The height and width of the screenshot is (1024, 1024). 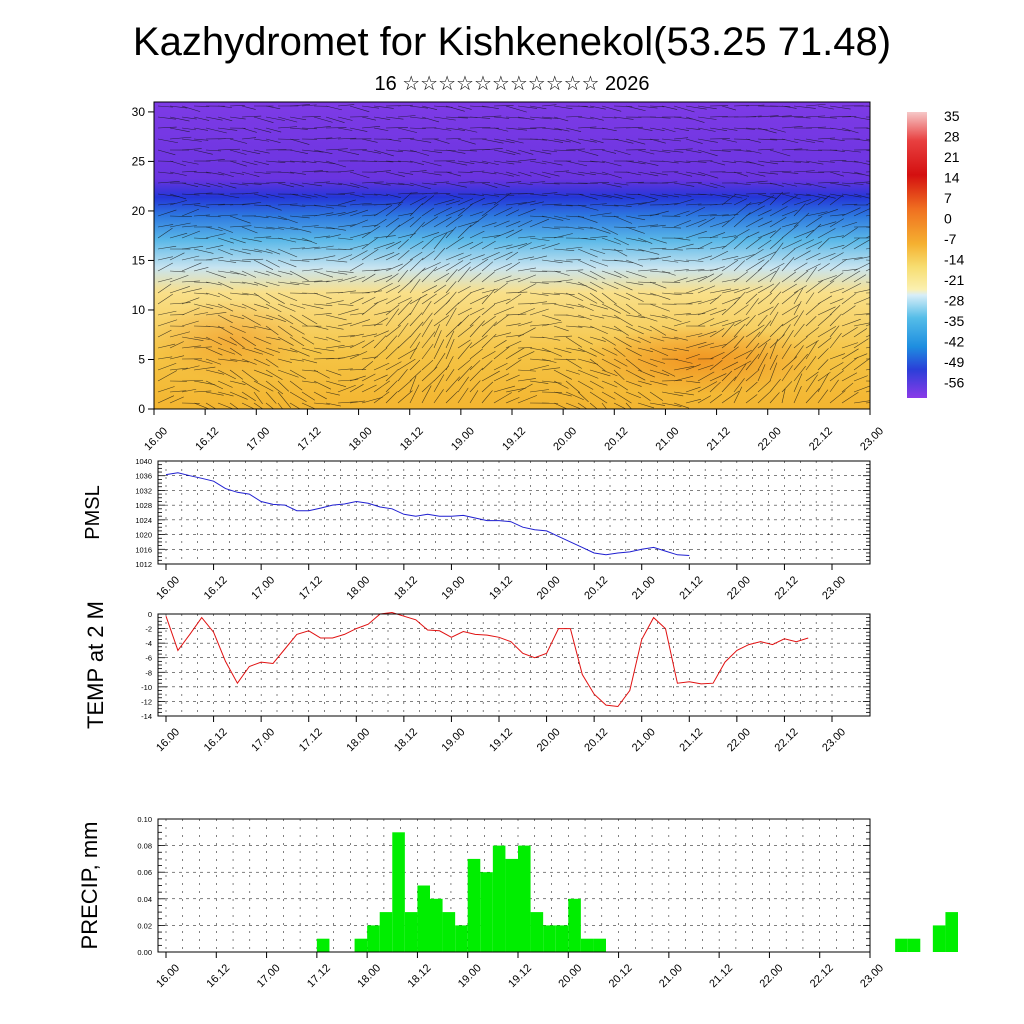 I want to click on pmsl-x-tick-label: 16.12, so click(x=216, y=588).